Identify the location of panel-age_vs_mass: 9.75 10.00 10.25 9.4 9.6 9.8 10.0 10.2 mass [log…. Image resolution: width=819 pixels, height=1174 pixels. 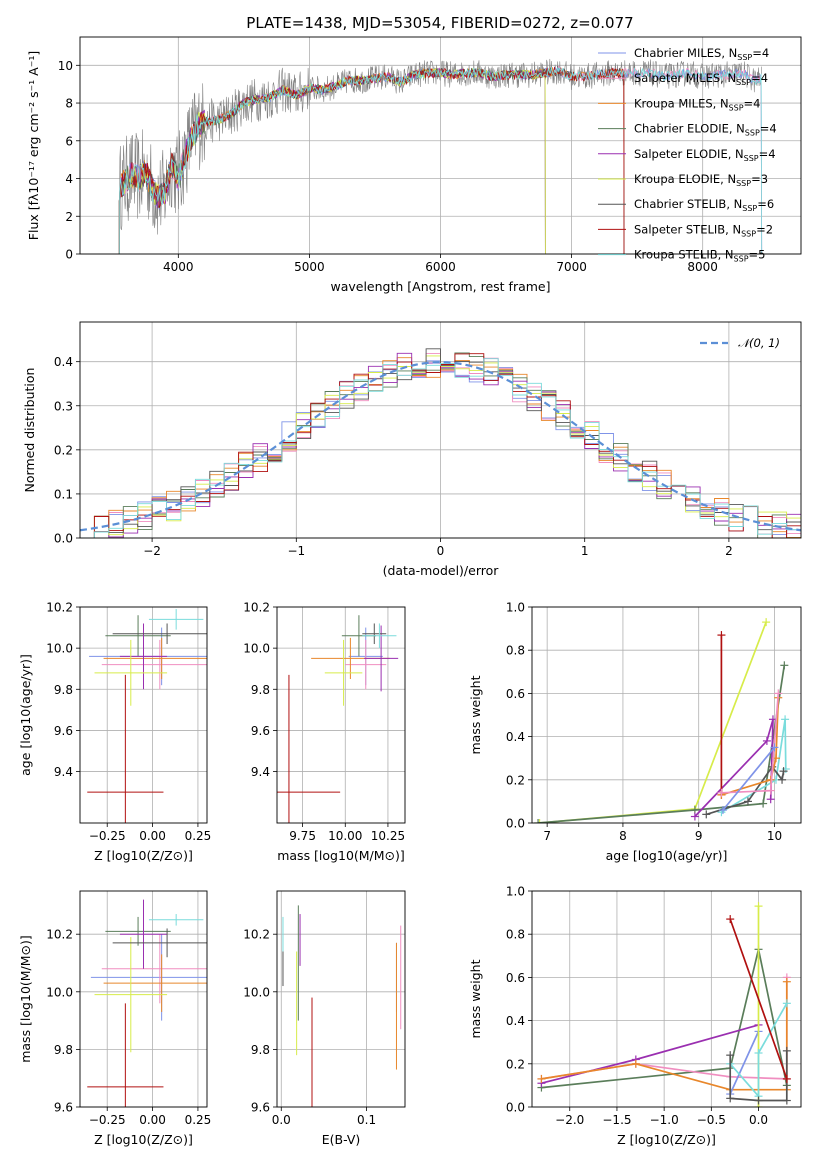
(324, 732).